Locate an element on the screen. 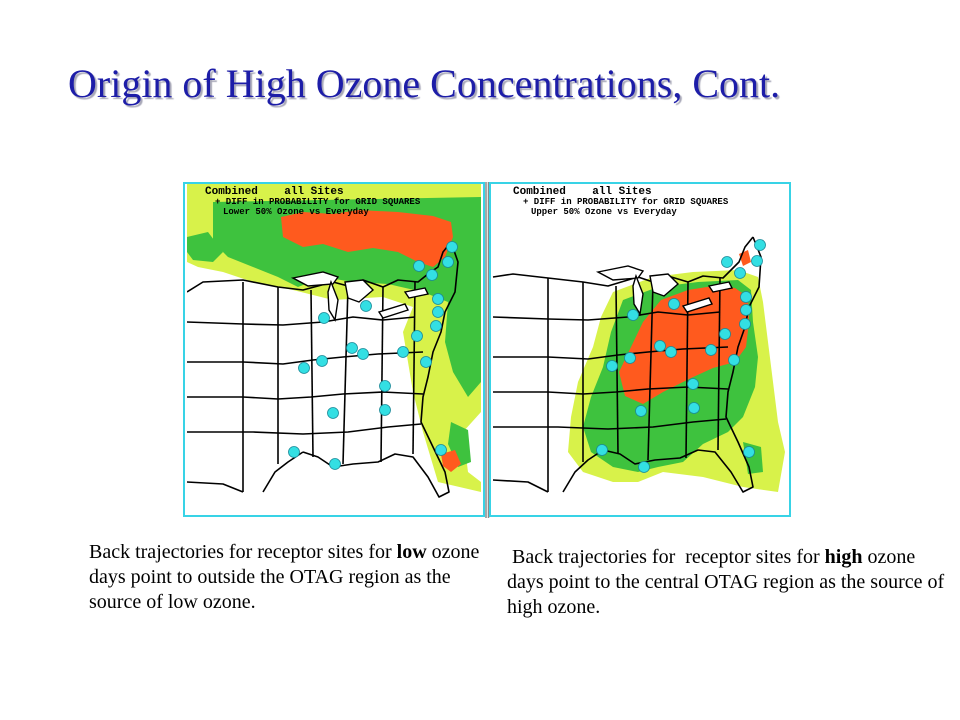  left-map-subtitle: Lower 50% Ozone vs Everyday is located at coordinates (296, 212).